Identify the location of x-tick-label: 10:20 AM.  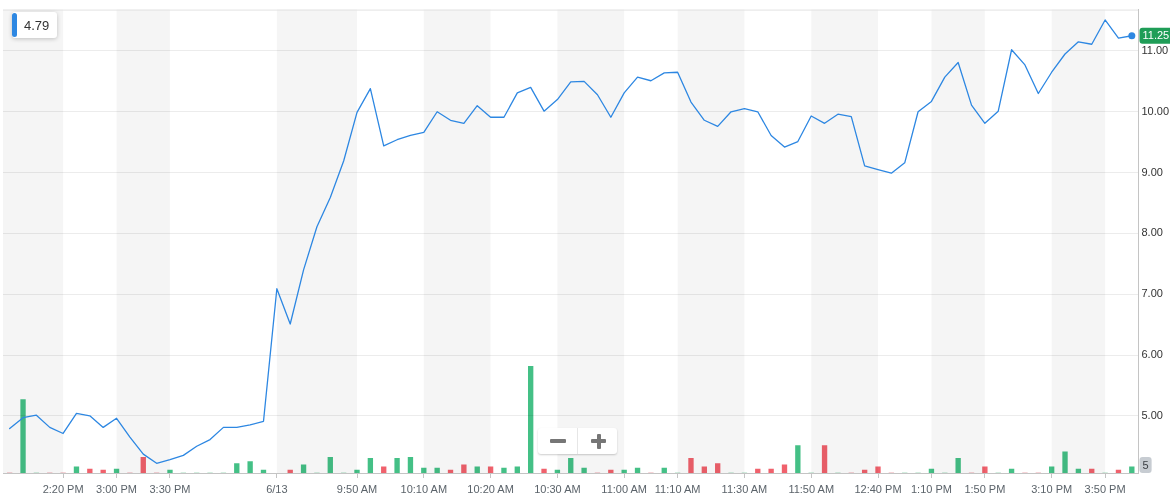
(490, 488).